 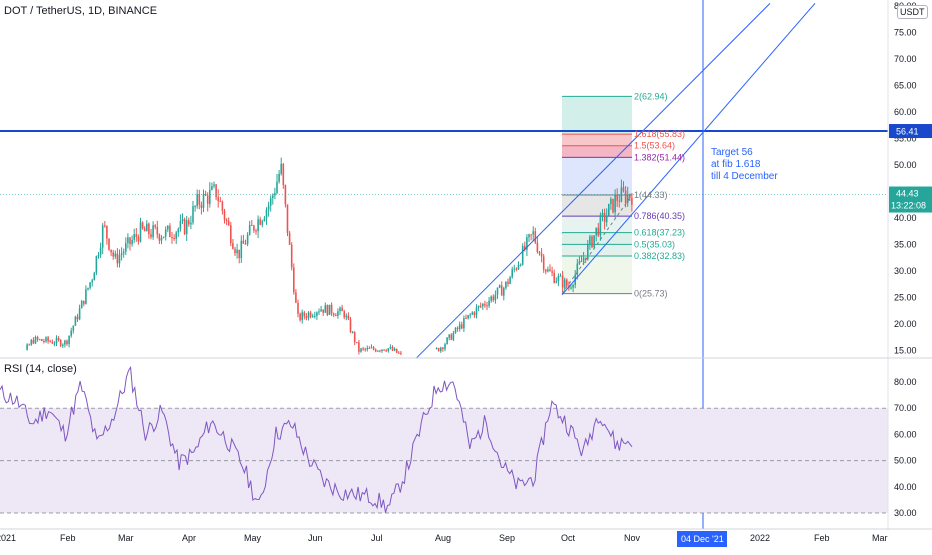 I want to click on fib-level-label: 2(62.94), so click(x=651, y=96).